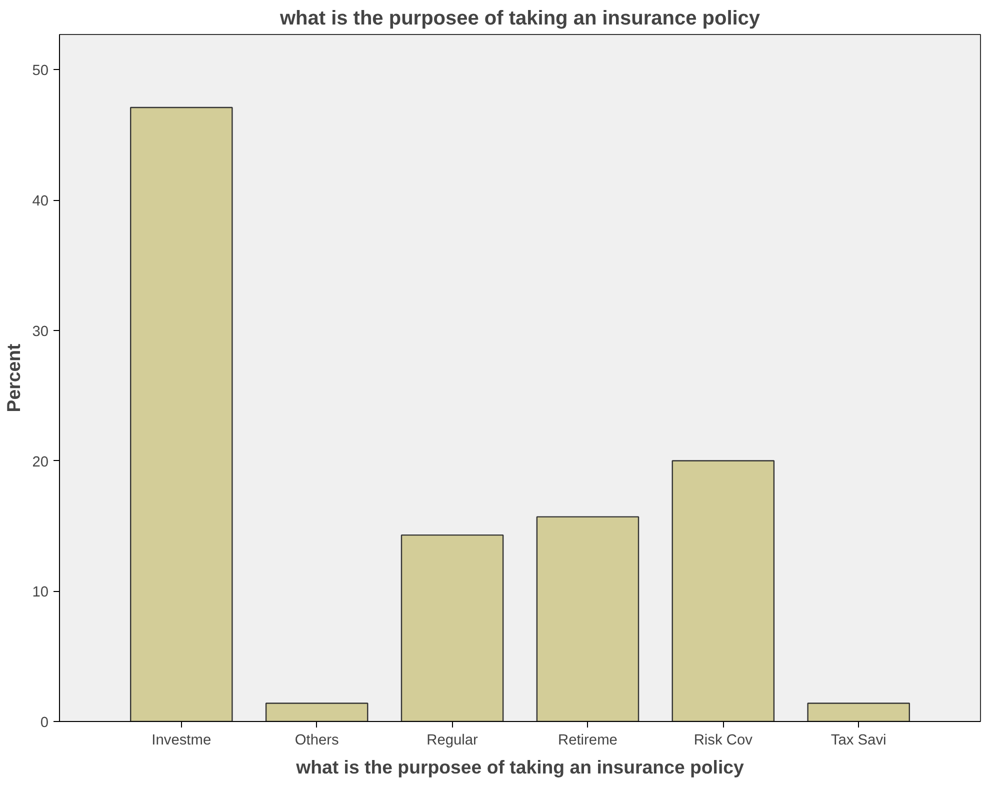 The image size is (993, 787). What do you see at coordinates (588, 740) in the screenshot?
I see `x-tick-label: Retireme` at bounding box center [588, 740].